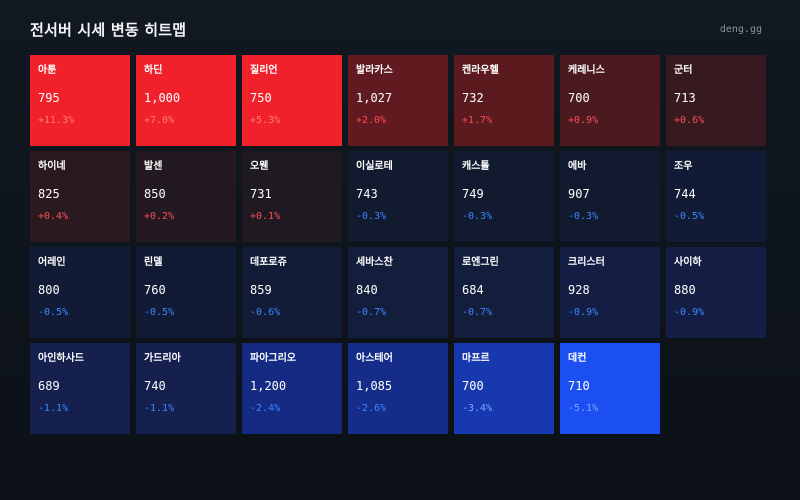 The width and height of the screenshot is (800, 500). Describe the element at coordinates (49, 290) in the screenshot. I see `server-price: 800` at that location.